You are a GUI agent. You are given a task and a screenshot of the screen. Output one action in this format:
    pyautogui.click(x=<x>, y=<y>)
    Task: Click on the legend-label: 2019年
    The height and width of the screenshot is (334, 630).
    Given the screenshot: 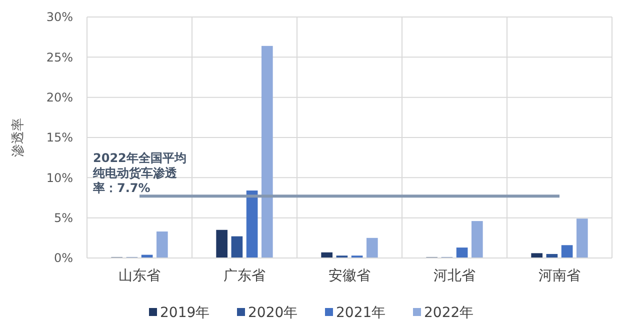 What is the action you would take?
    pyautogui.click(x=185, y=312)
    